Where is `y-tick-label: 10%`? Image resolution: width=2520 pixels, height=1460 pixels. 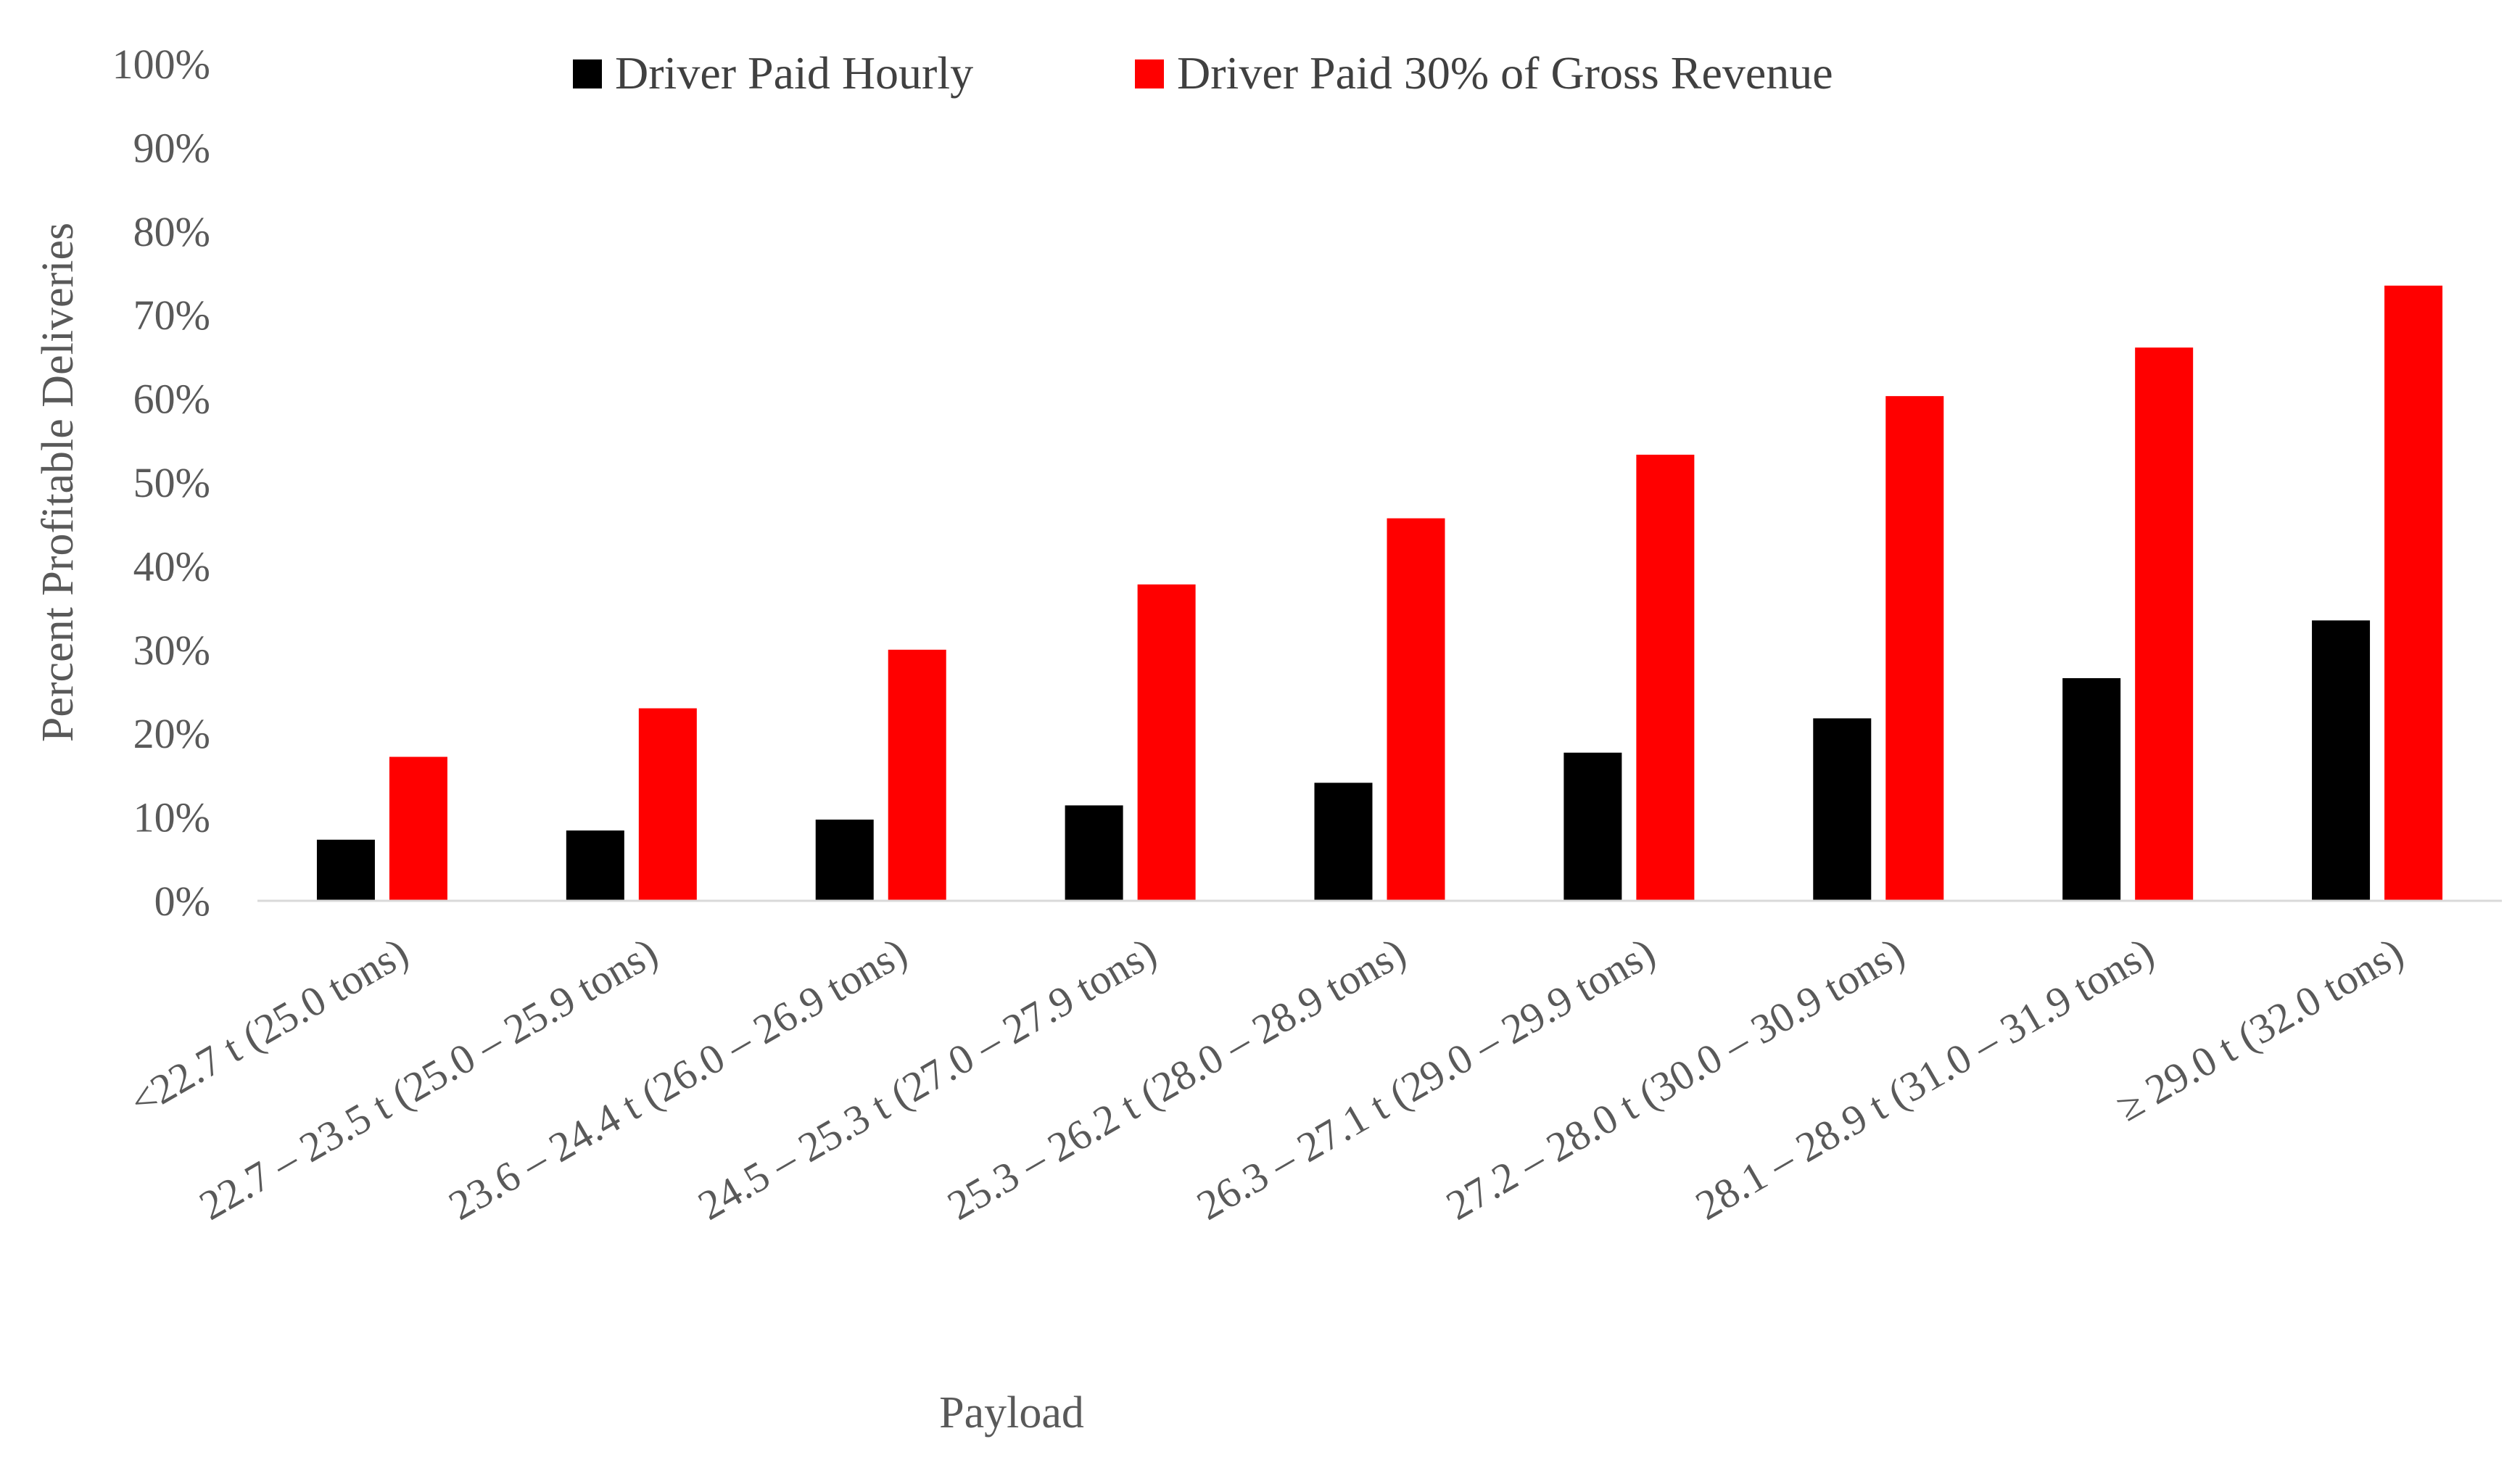 y-tick-label: 10% is located at coordinates (171, 817).